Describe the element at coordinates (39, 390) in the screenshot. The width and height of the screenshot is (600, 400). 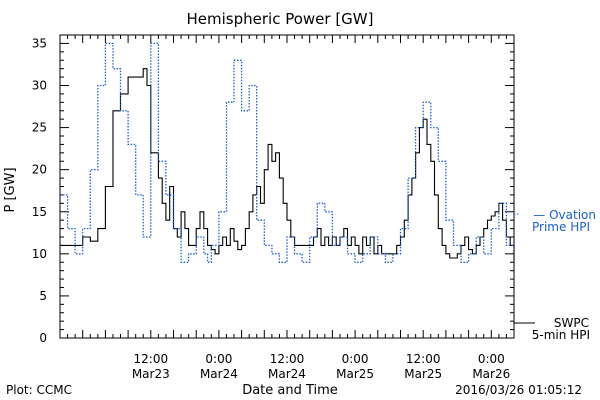
I see `footer-plot-credit: Plot: CCMC` at that location.